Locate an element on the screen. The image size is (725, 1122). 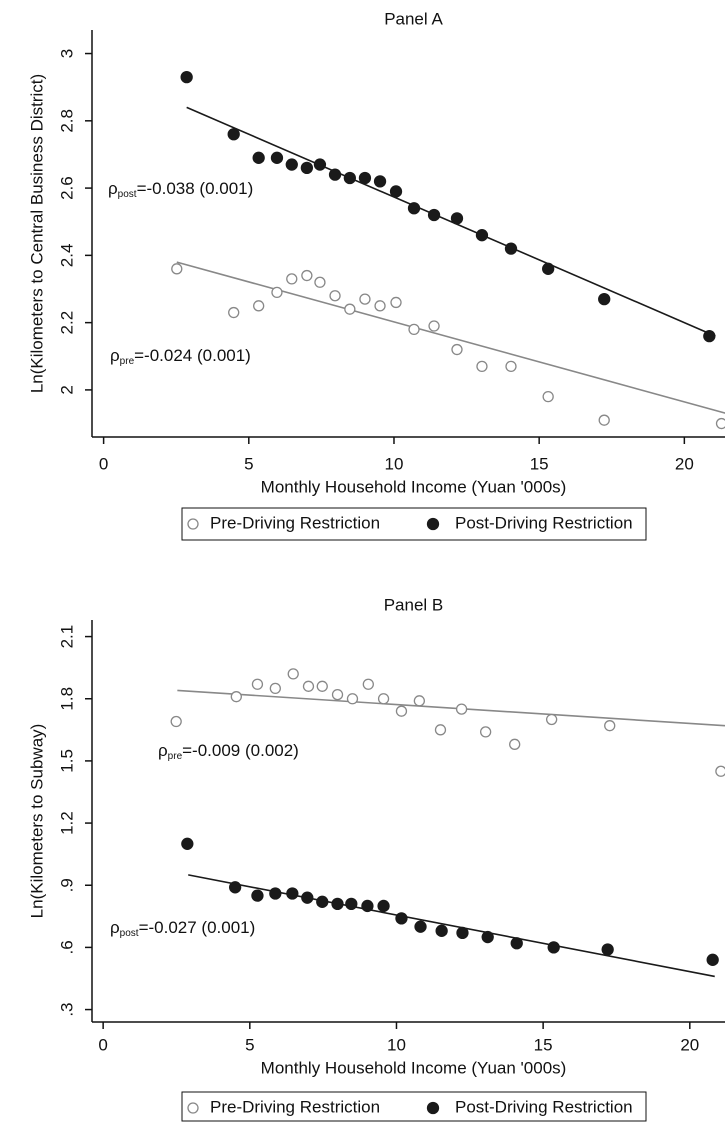
y-tick-label: 2.6 is located at coordinates (66, 188).